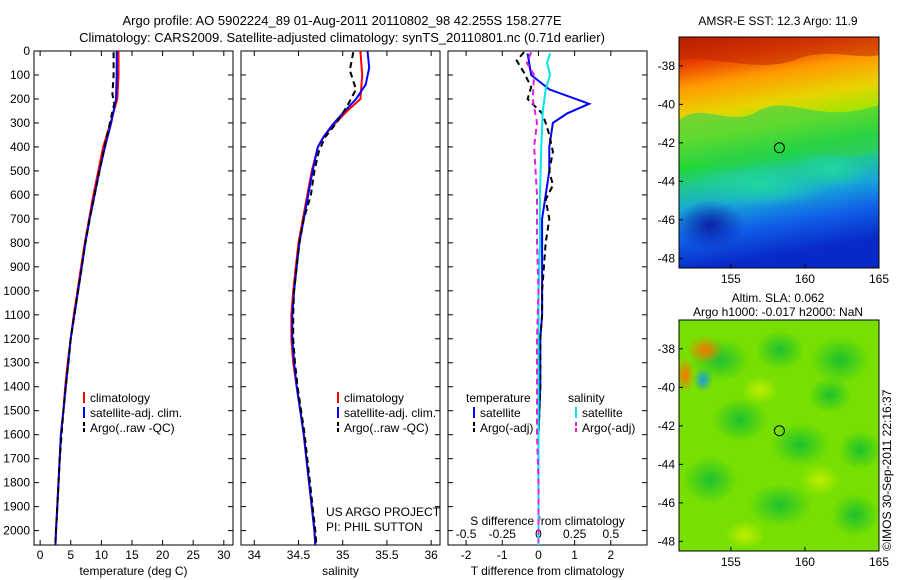 The height and width of the screenshot is (580, 900). Describe the element at coordinates (431, 555) in the screenshot. I see `salinity-xtick-label: 36` at that location.